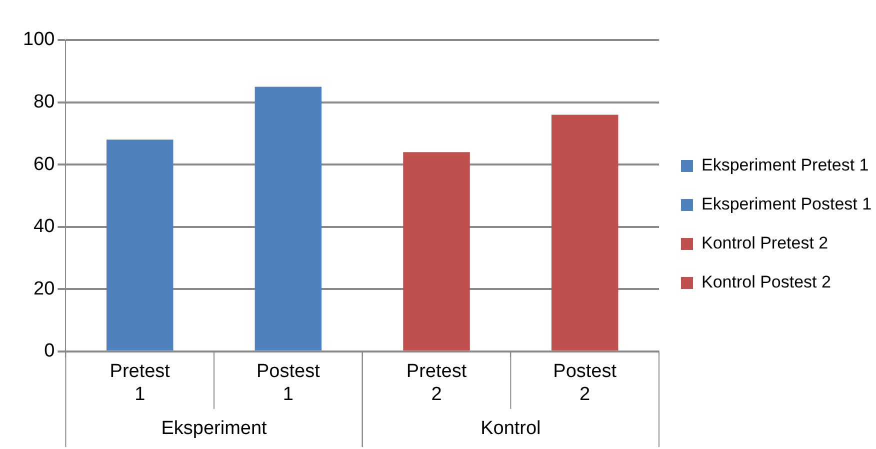 The image size is (876, 449). What do you see at coordinates (214, 429) in the screenshot?
I see `text: Eksperiment` at bounding box center [214, 429].